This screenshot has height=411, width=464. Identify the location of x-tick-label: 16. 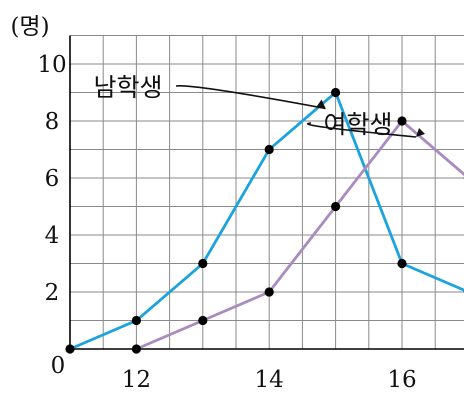
(401, 380).